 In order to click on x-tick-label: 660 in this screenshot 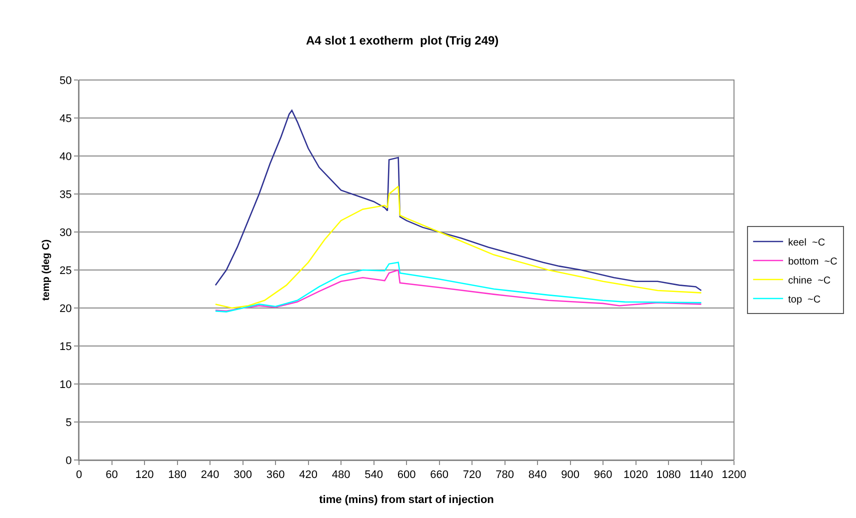, I will do `click(439, 475)`.